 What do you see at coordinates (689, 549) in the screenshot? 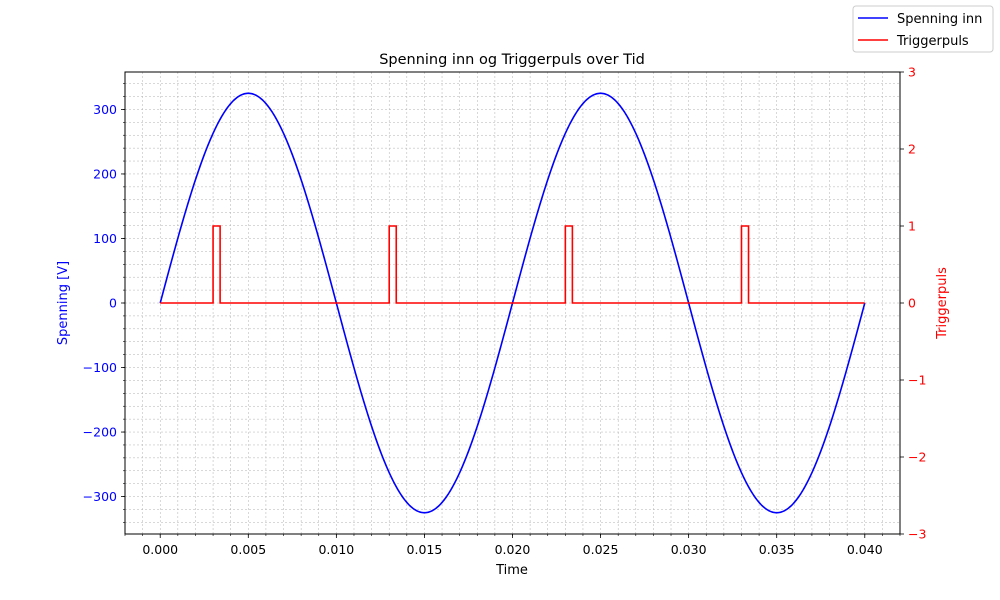
I see `x-tick-label: 0.030` at bounding box center [689, 549].